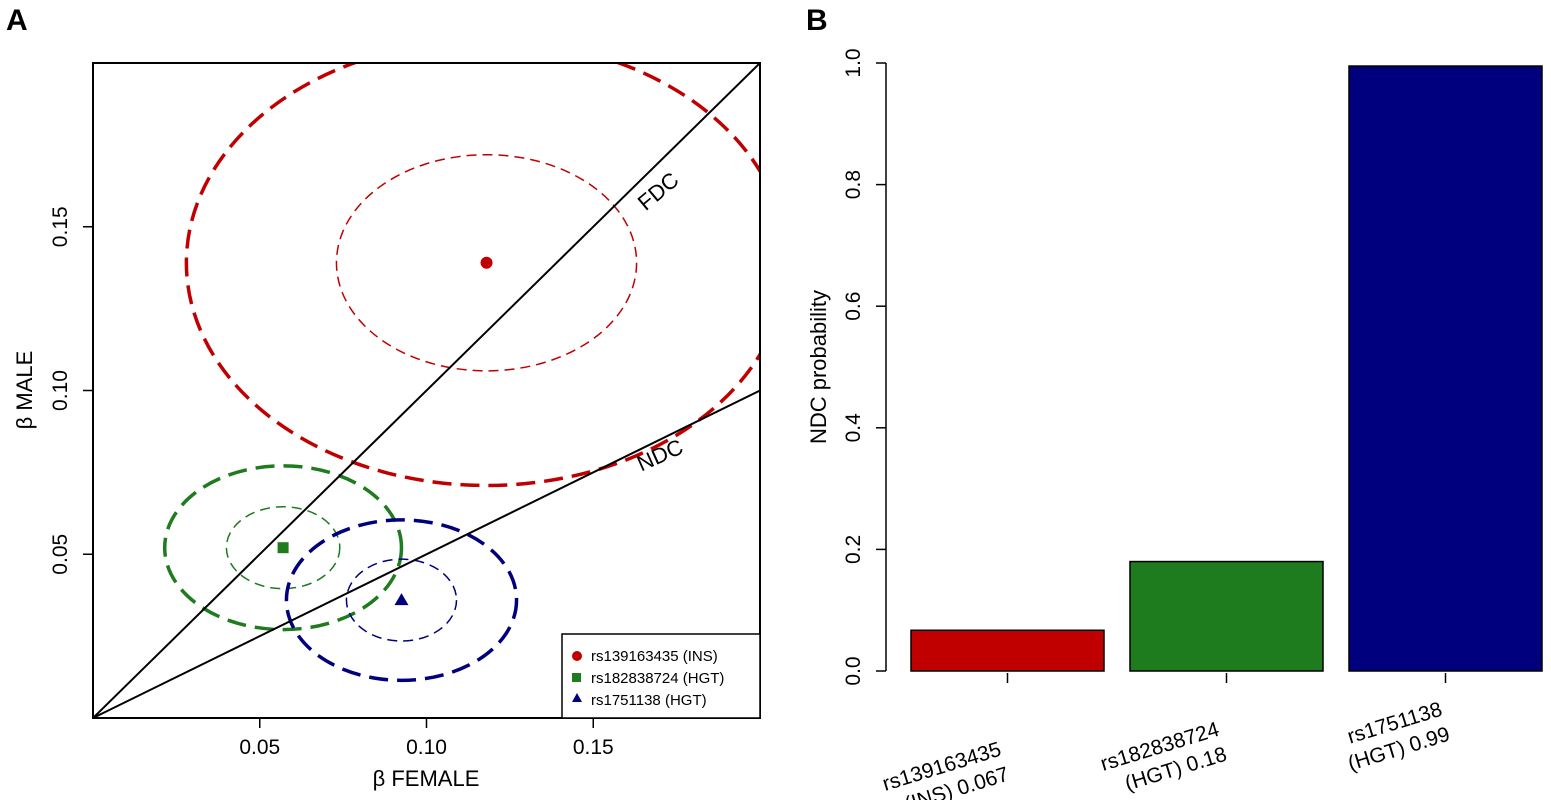  Describe the element at coordinates (817, 20) in the screenshot. I see `panel-b-letter: B` at that location.